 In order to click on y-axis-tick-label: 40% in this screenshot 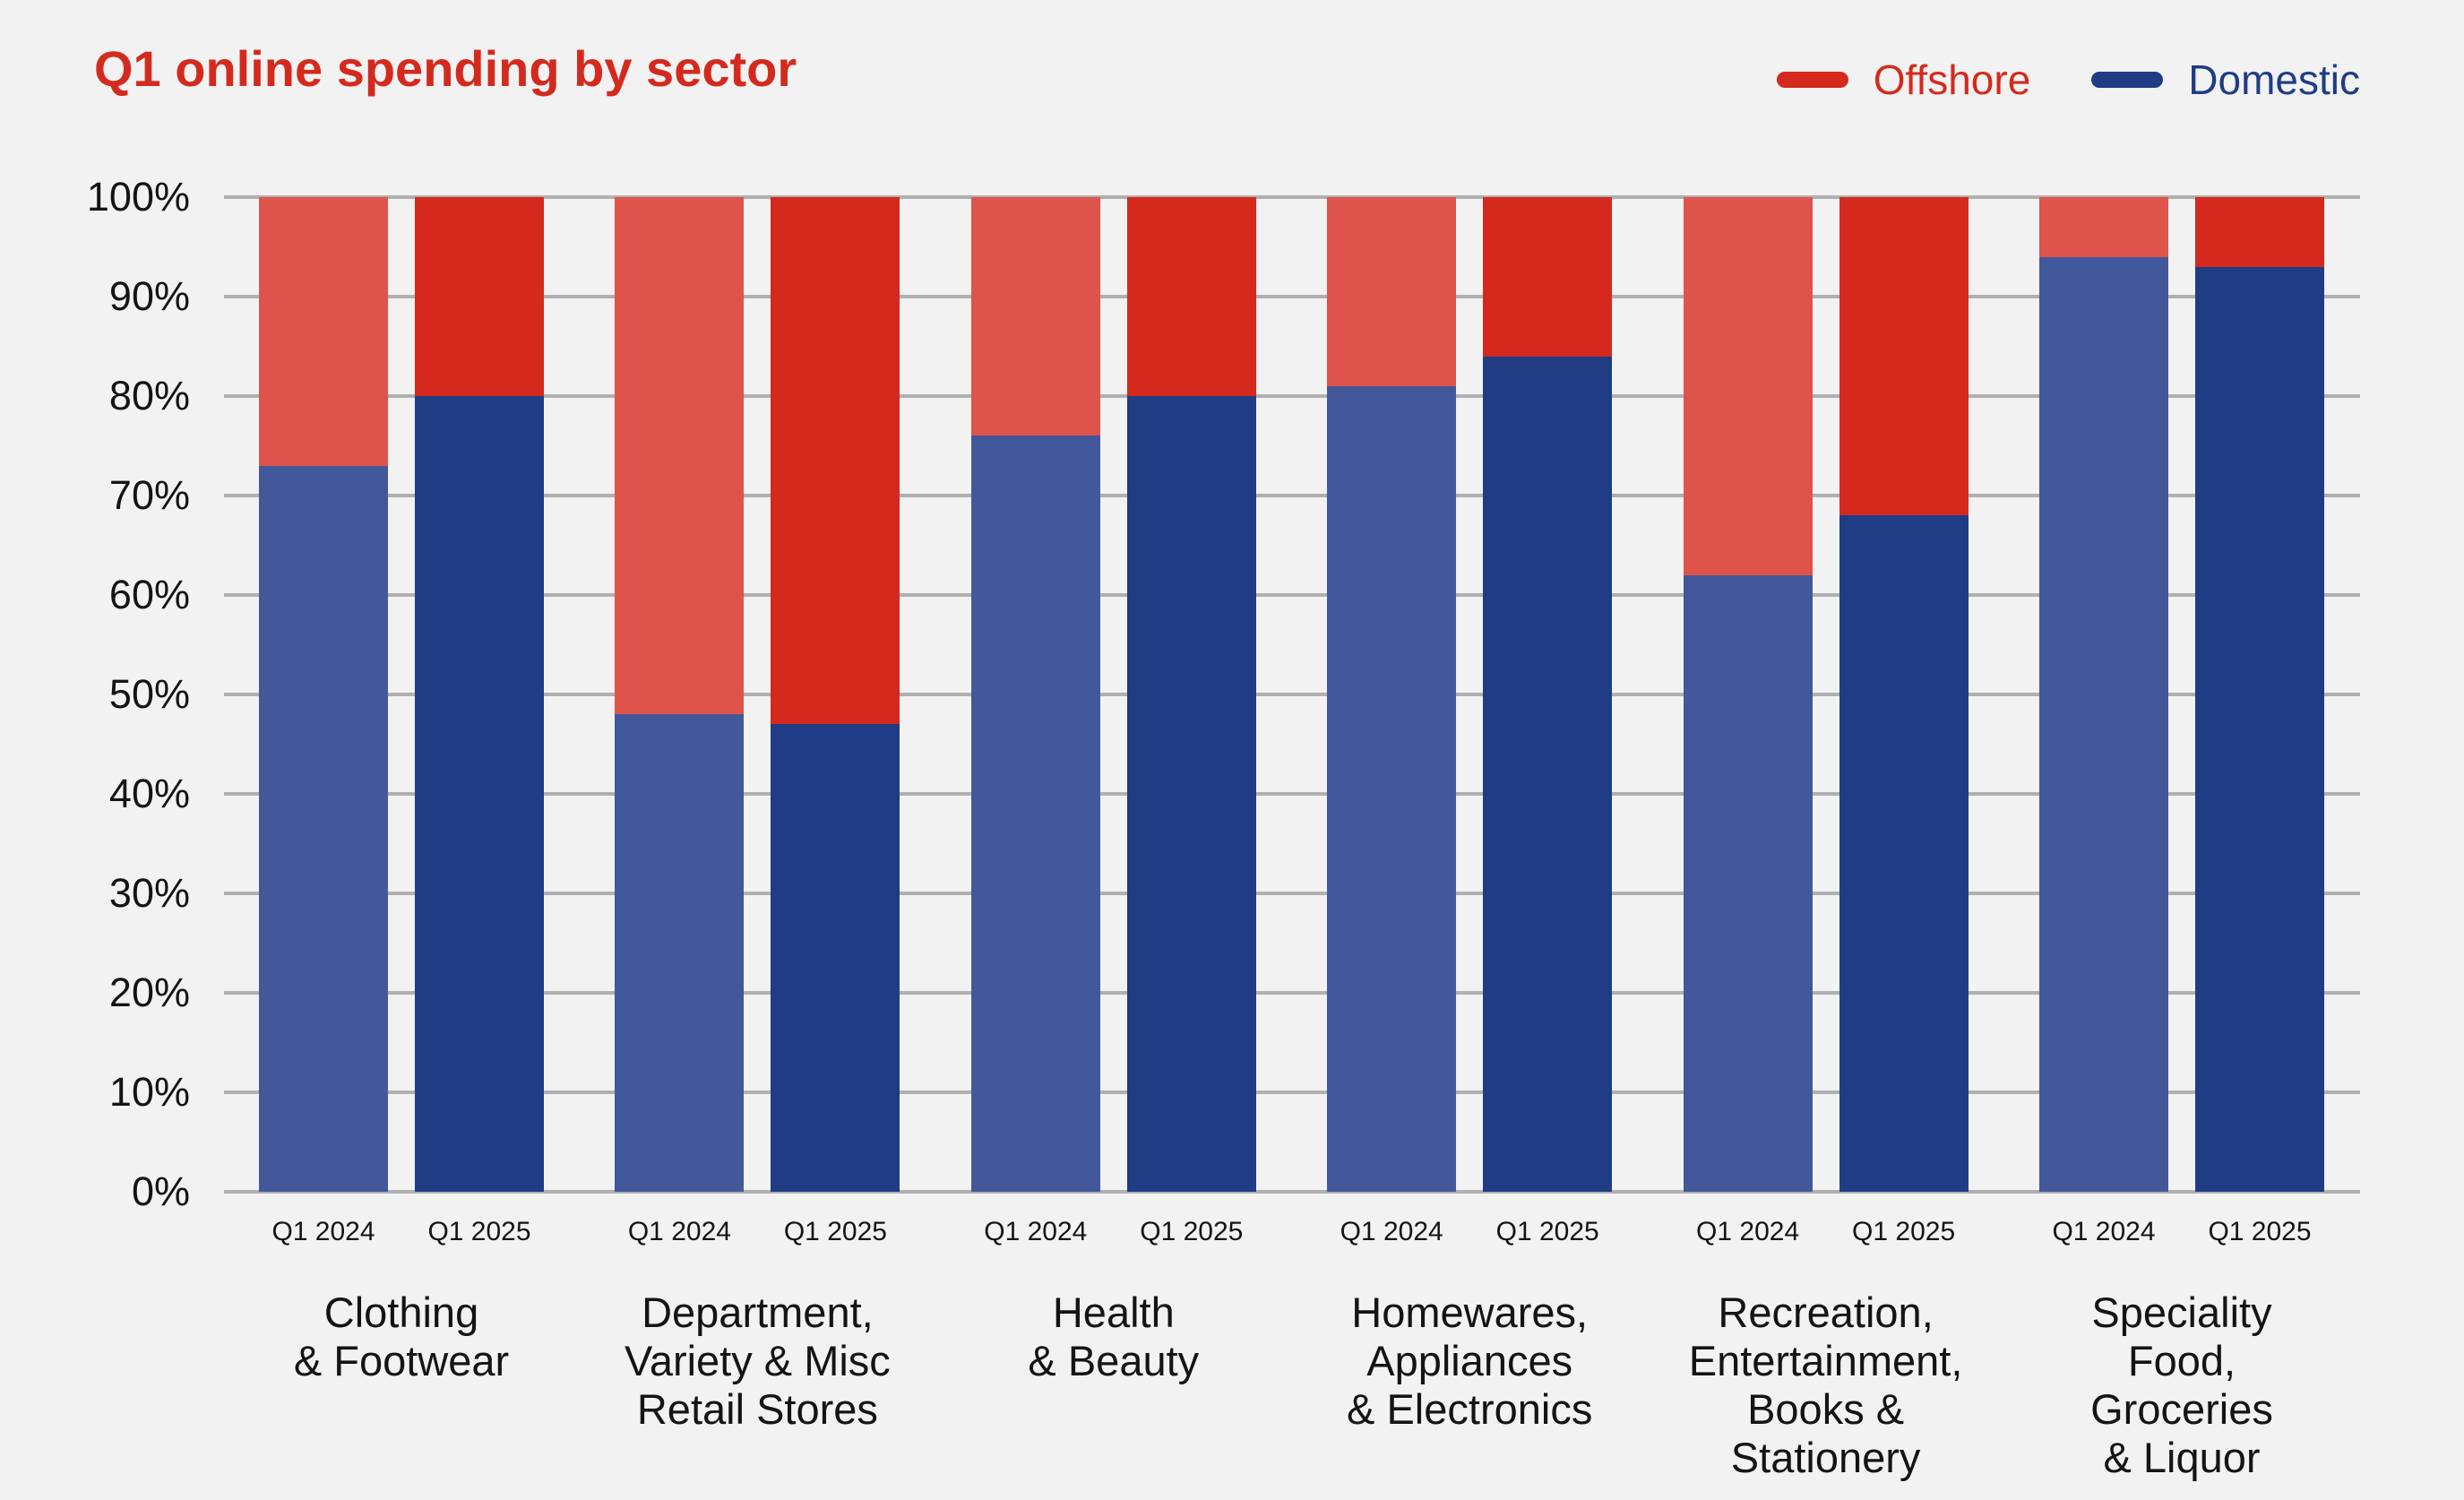, I will do `click(149, 794)`.